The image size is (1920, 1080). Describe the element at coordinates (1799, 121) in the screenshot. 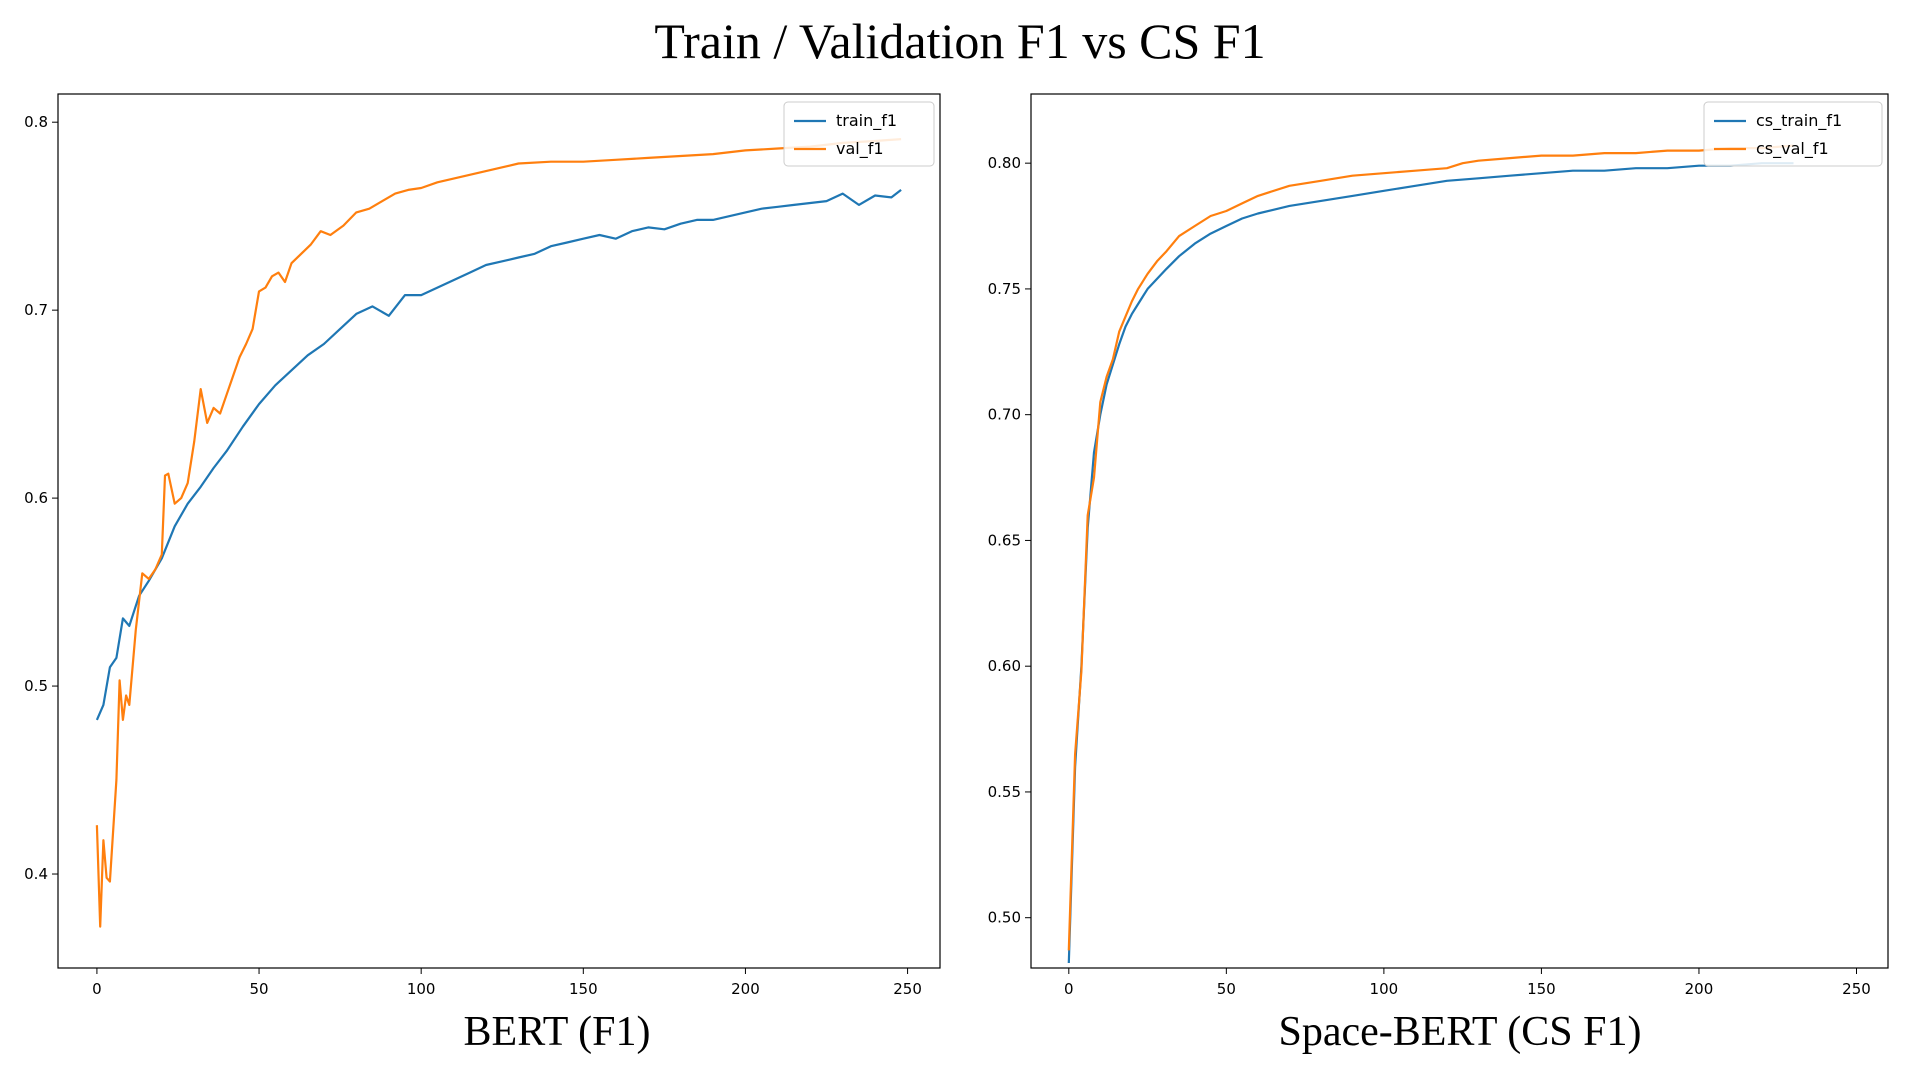

I see `legend-label-cs-train-f1: cs_train_f1` at that location.